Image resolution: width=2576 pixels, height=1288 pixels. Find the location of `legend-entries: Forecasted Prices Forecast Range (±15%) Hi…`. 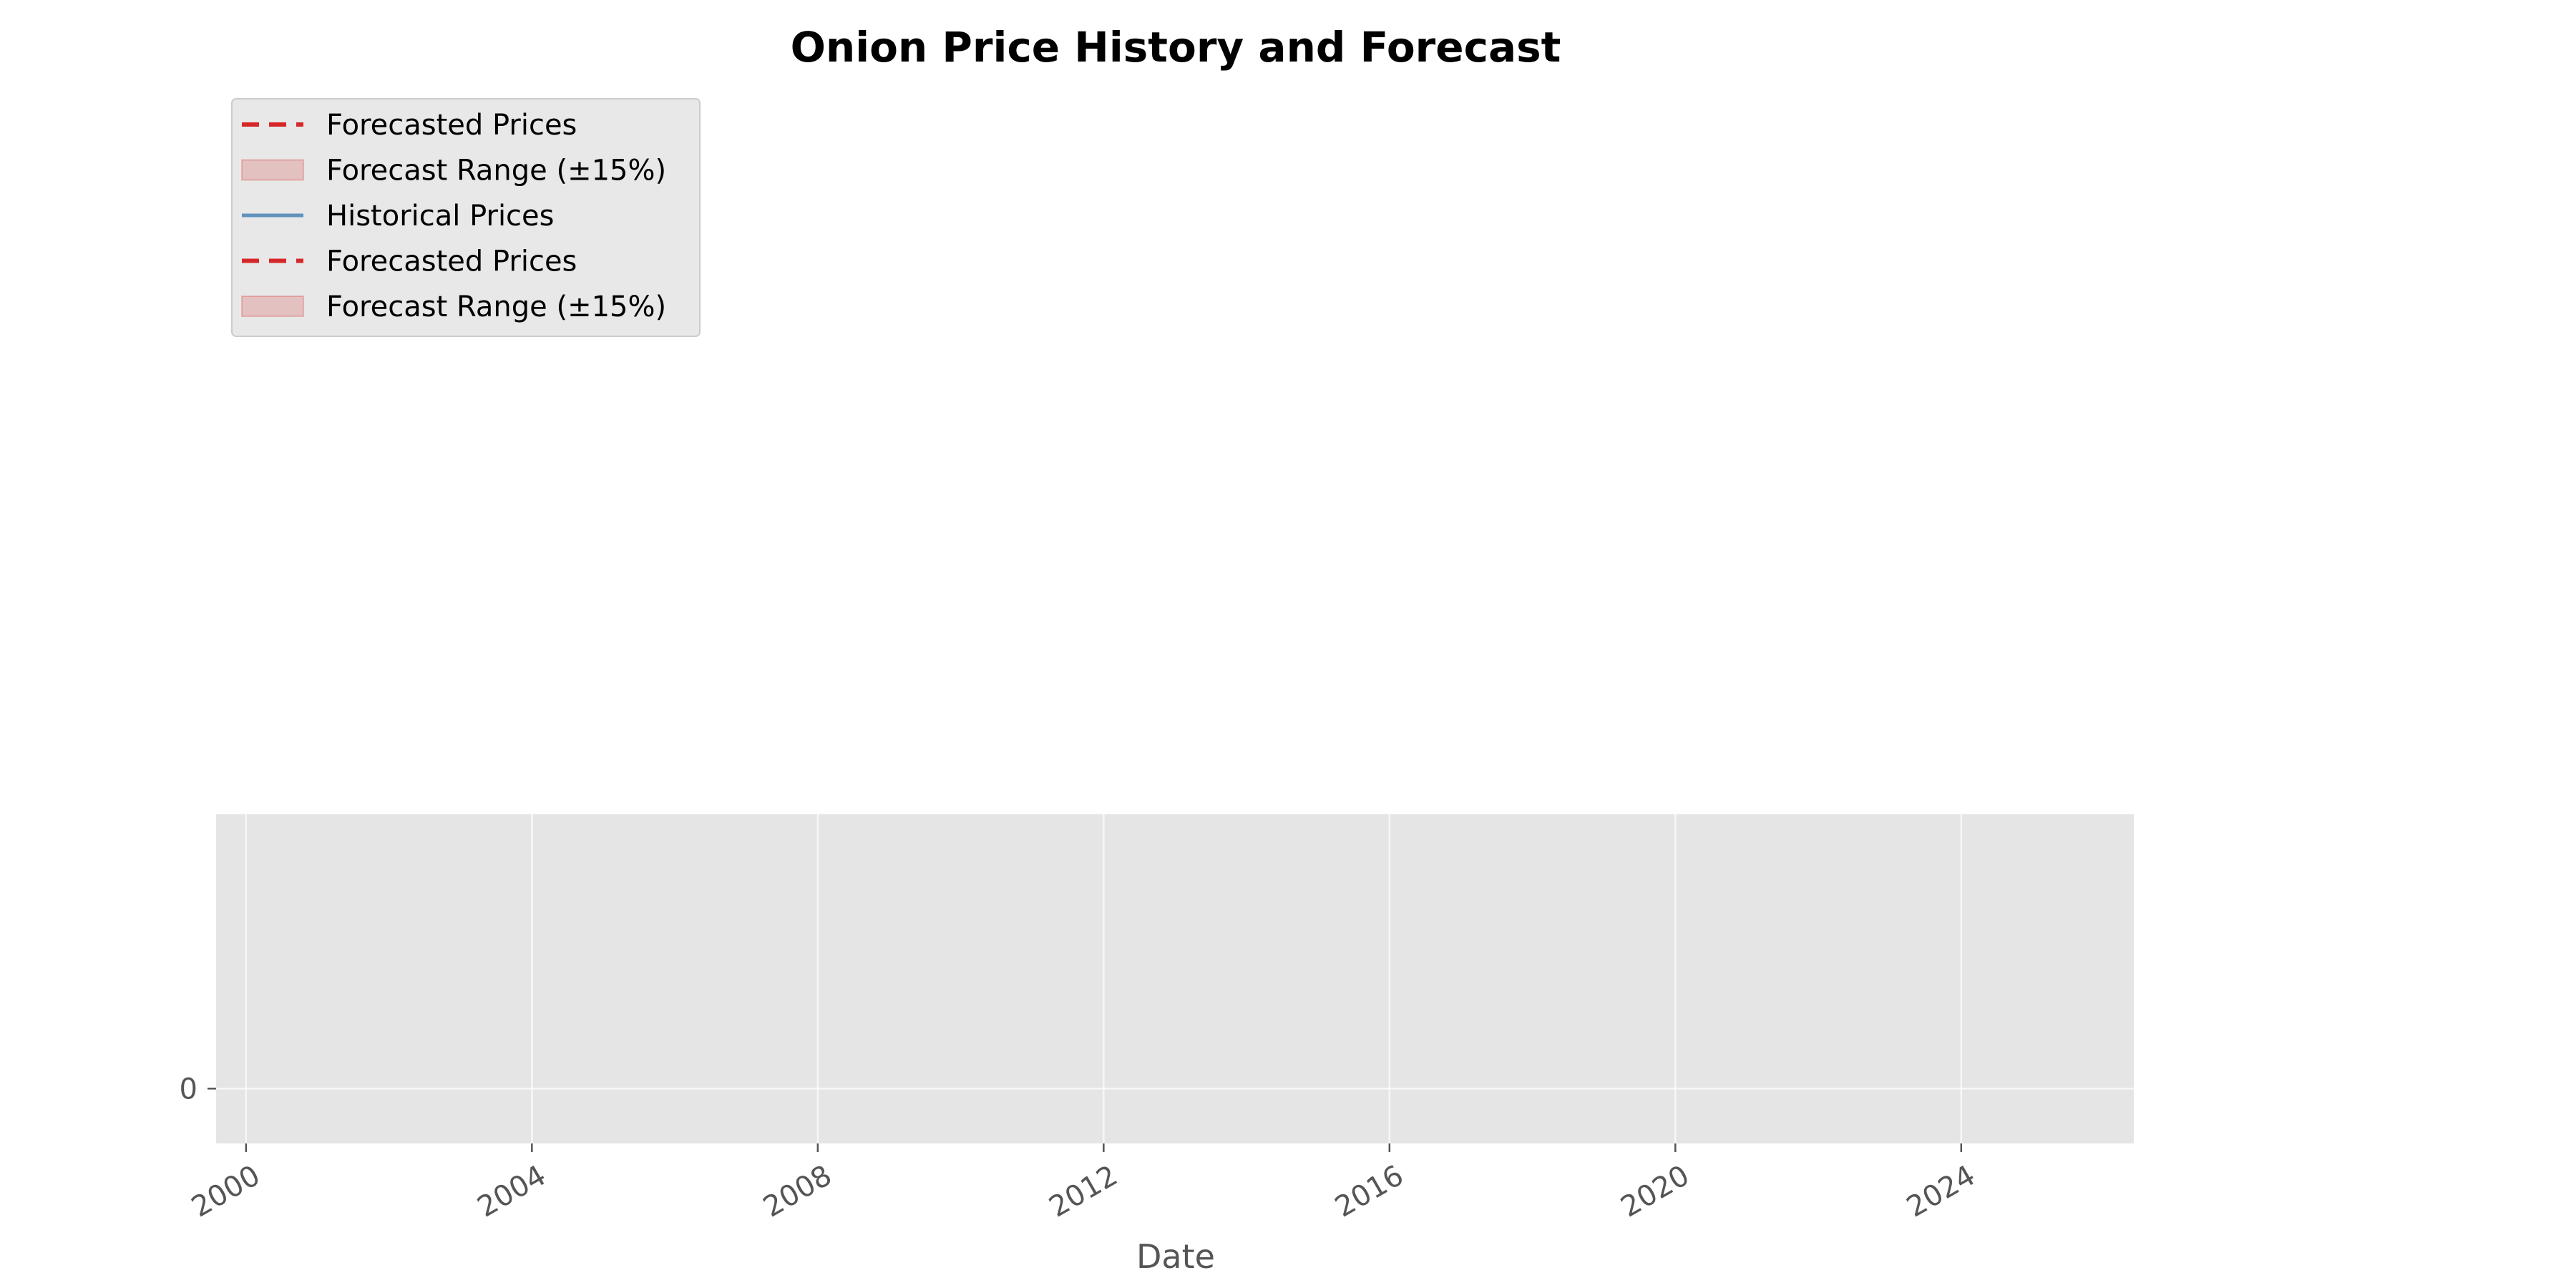

legend-entries: Forecasted Prices Forecast Range (±15%) Hi… is located at coordinates (453, 216).